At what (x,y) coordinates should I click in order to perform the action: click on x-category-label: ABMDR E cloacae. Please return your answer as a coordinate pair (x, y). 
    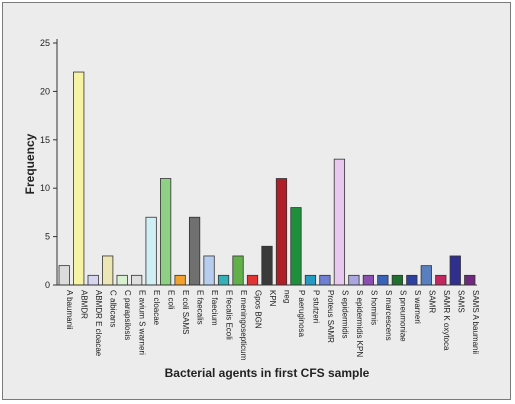
    Looking at the image, I should click on (98, 323).